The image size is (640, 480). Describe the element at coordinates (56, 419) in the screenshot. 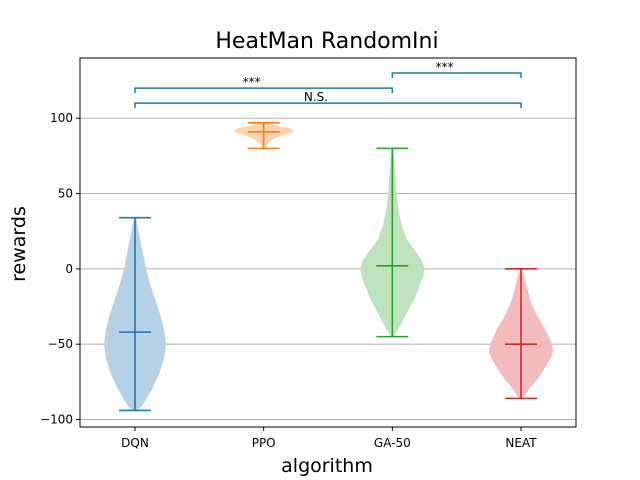

I see `y-tick-label: −100` at that location.